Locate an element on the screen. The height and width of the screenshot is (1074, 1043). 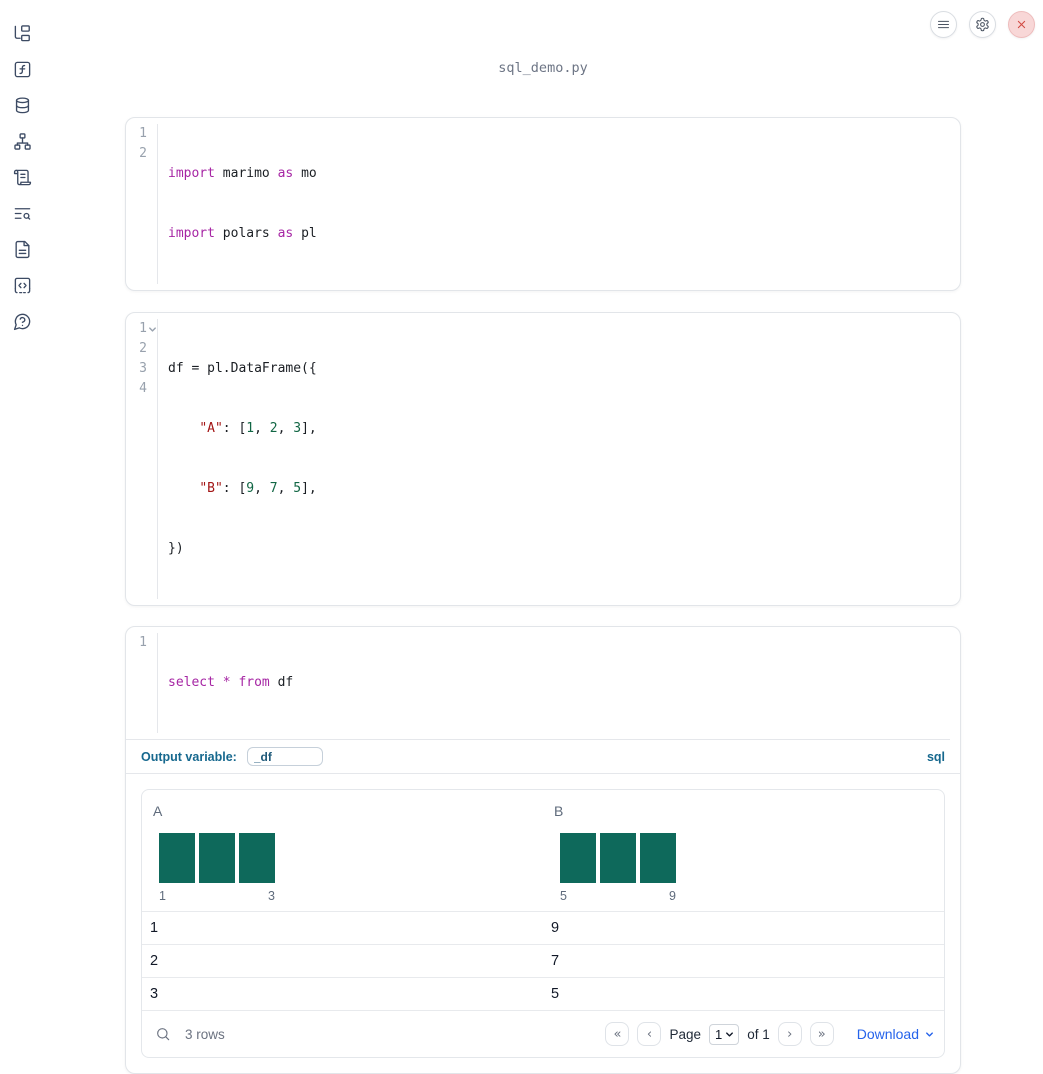
sidebar-item-logs is located at coordinates (22, 213).